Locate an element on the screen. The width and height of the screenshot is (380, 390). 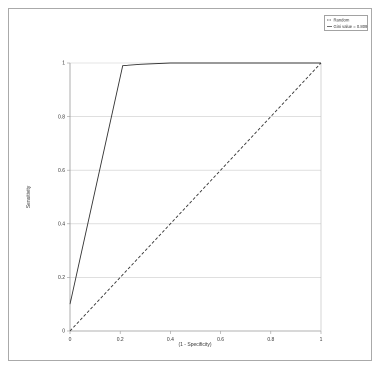
legend-box is located at coordinates (346, 23).